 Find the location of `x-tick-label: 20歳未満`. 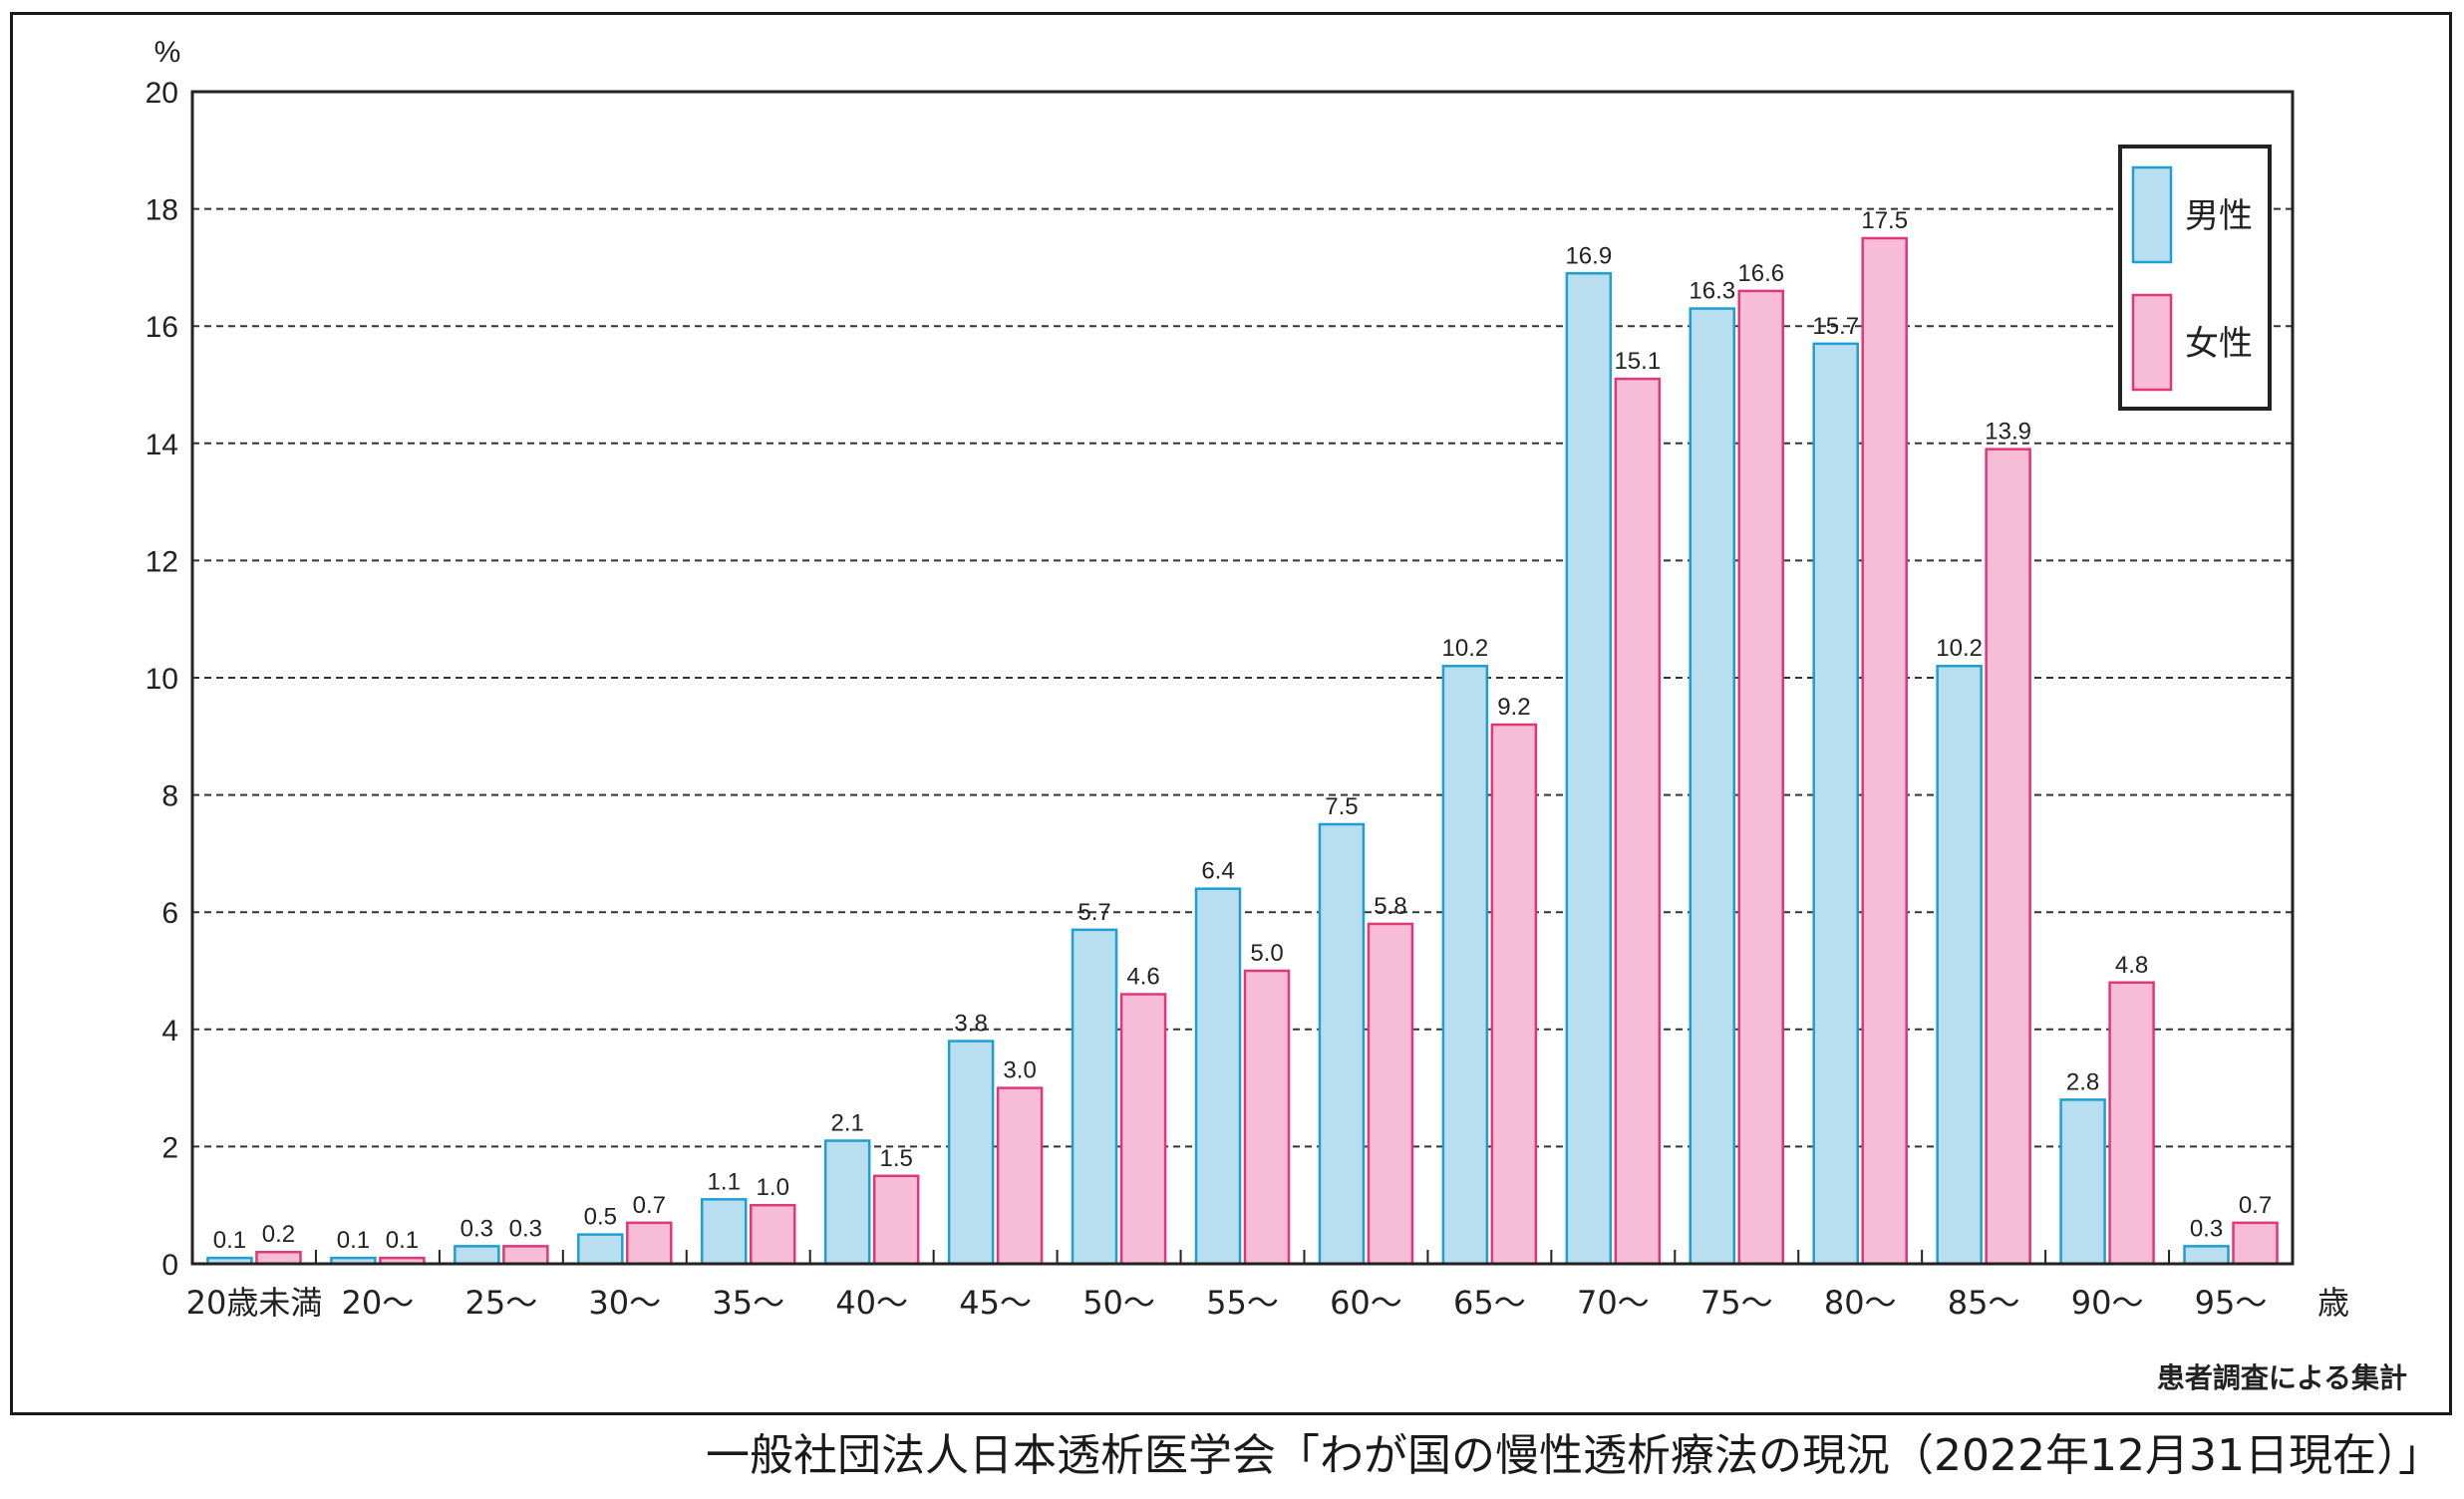

x-tick-label: 20歳未満 is located at coordinates (254, 1303).